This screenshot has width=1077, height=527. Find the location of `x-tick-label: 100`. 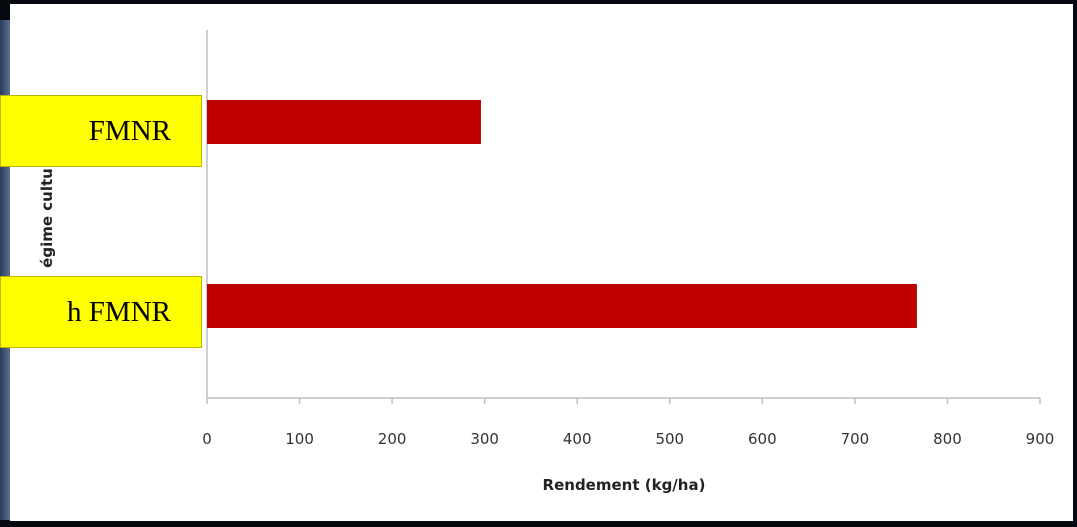

x-tick-label: 100 is located at coordinates (299, 439).